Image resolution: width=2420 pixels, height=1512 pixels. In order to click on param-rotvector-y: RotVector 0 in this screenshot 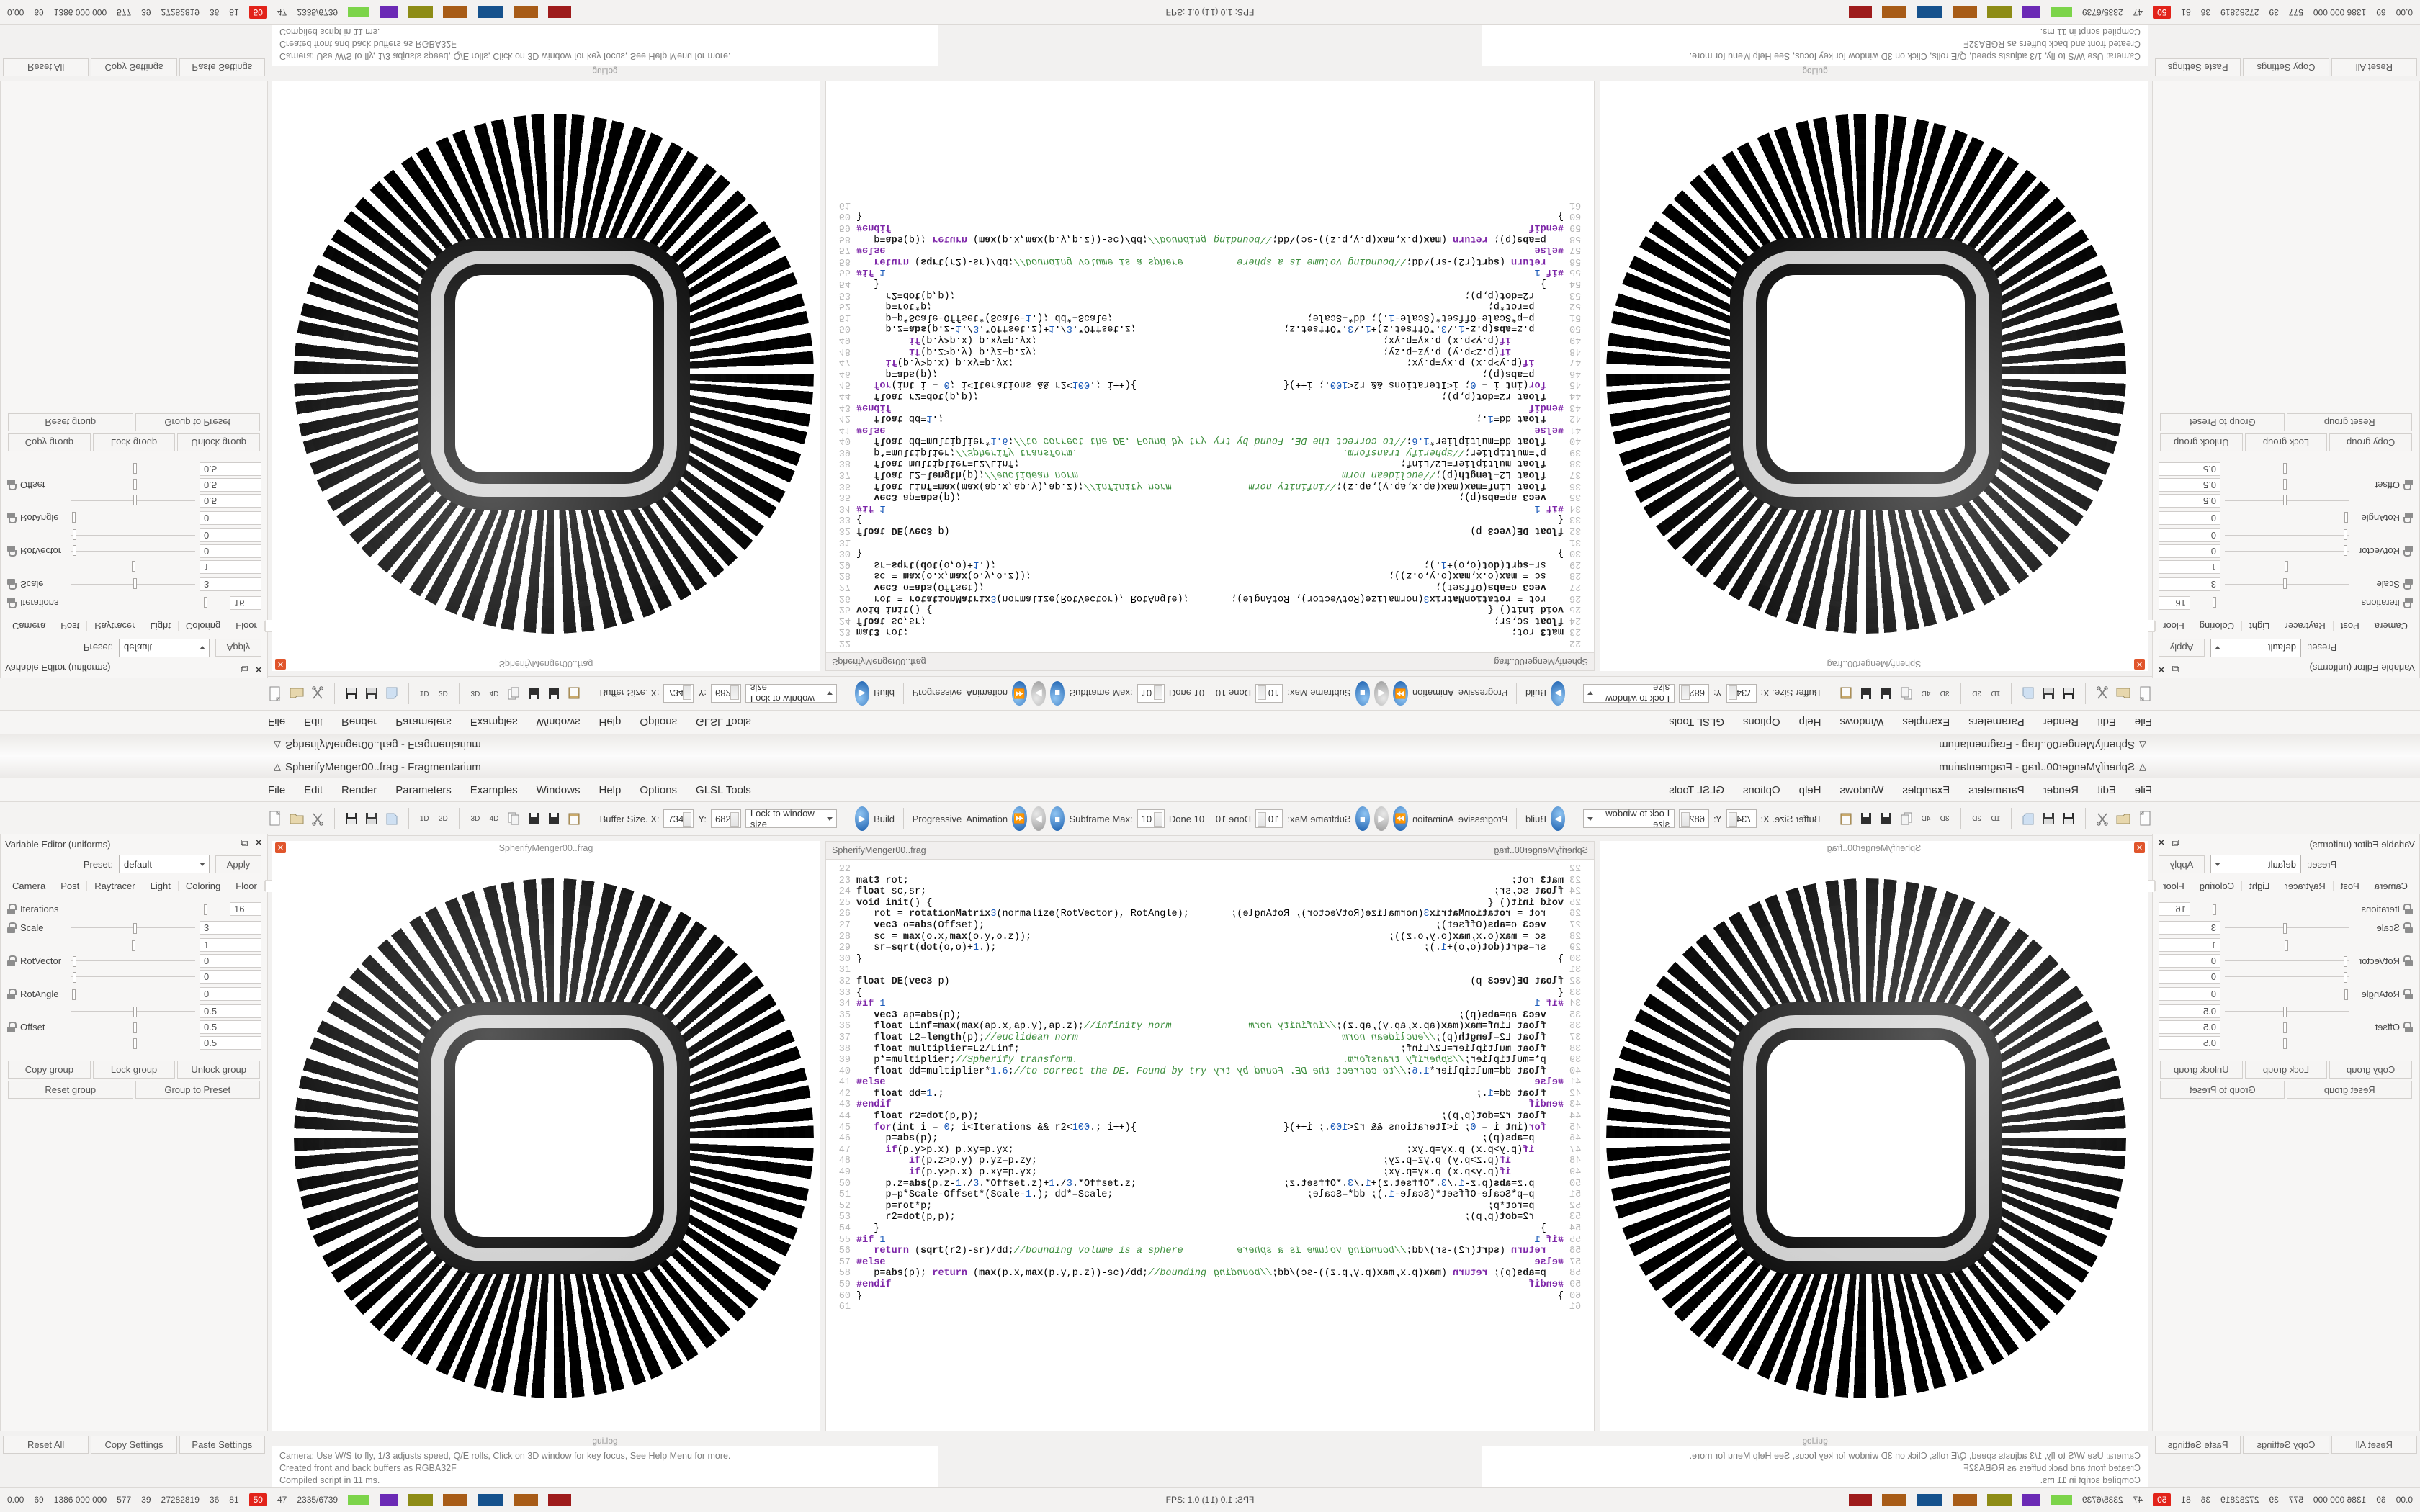, I will do `click(2286, 960)`.